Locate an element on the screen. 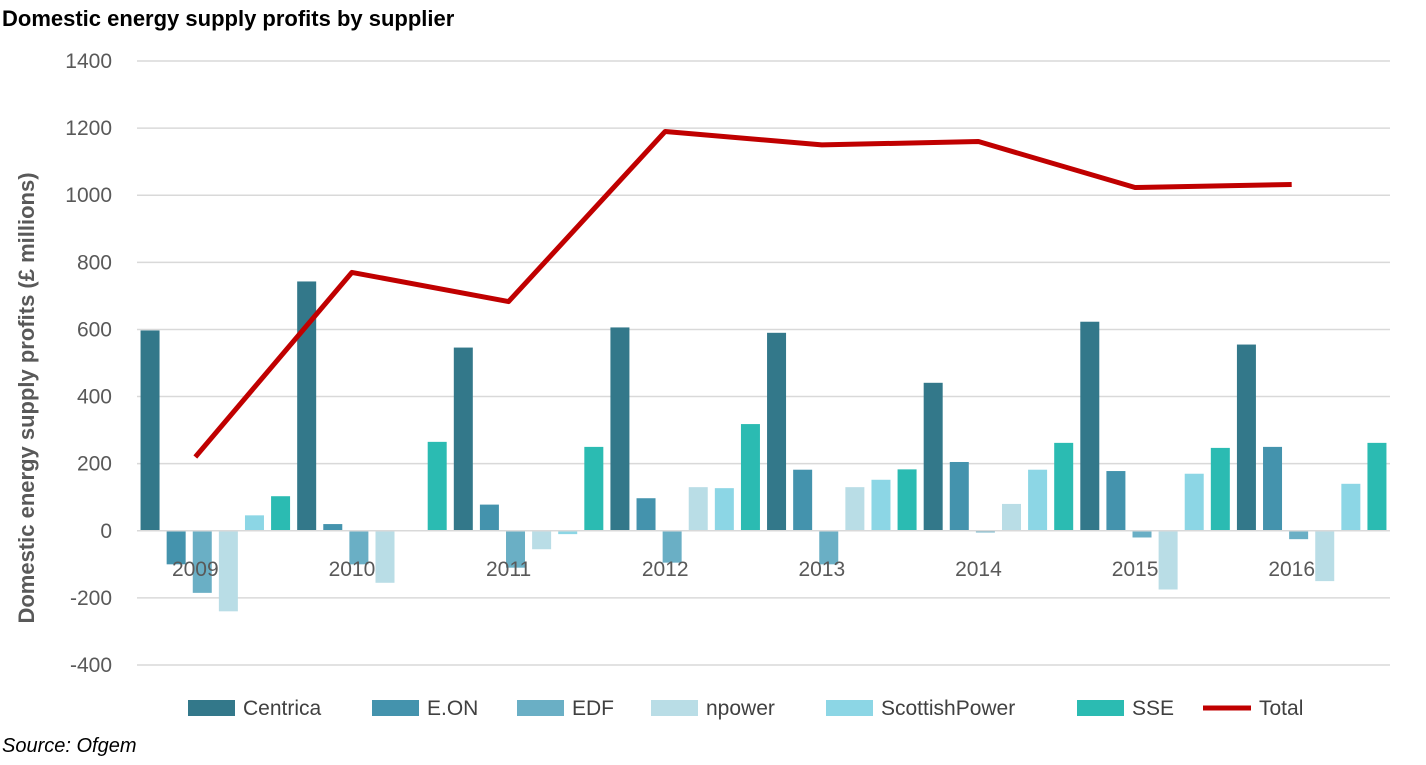 The width and height of the screenshot is (1426, 765). bar-e-on-2012 is located at coordinates (646, 514).